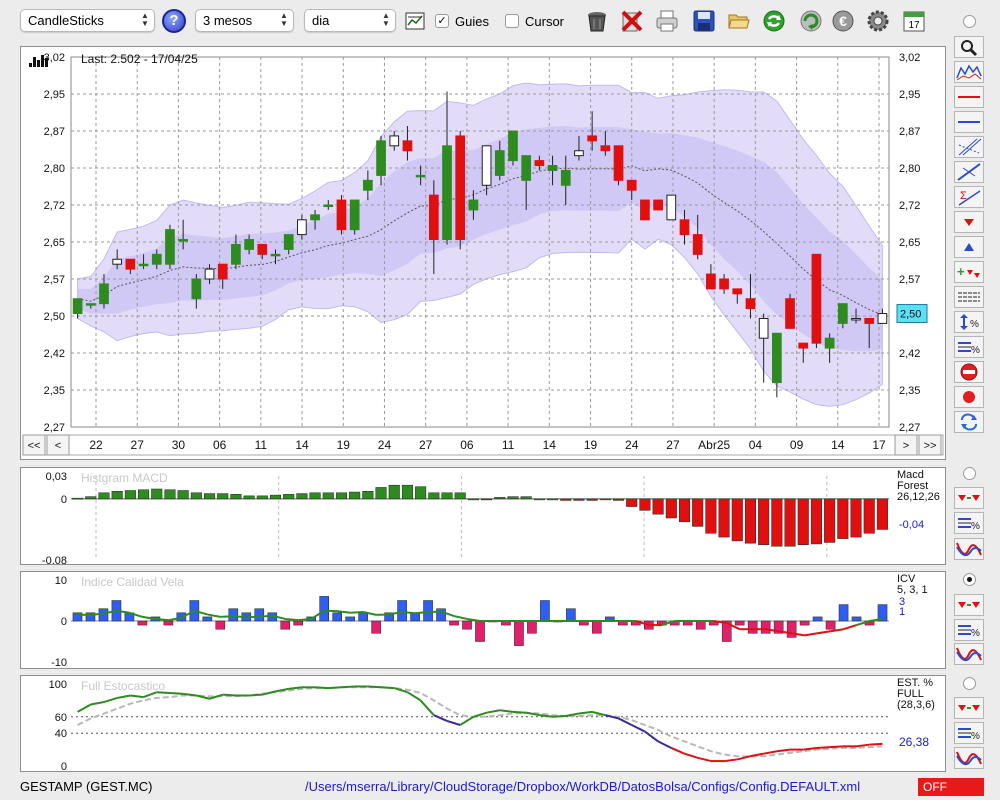  Describe the element at coordinates (123, 686) in the screenshot. I see `panel-title: Full Estocastico` at that location.